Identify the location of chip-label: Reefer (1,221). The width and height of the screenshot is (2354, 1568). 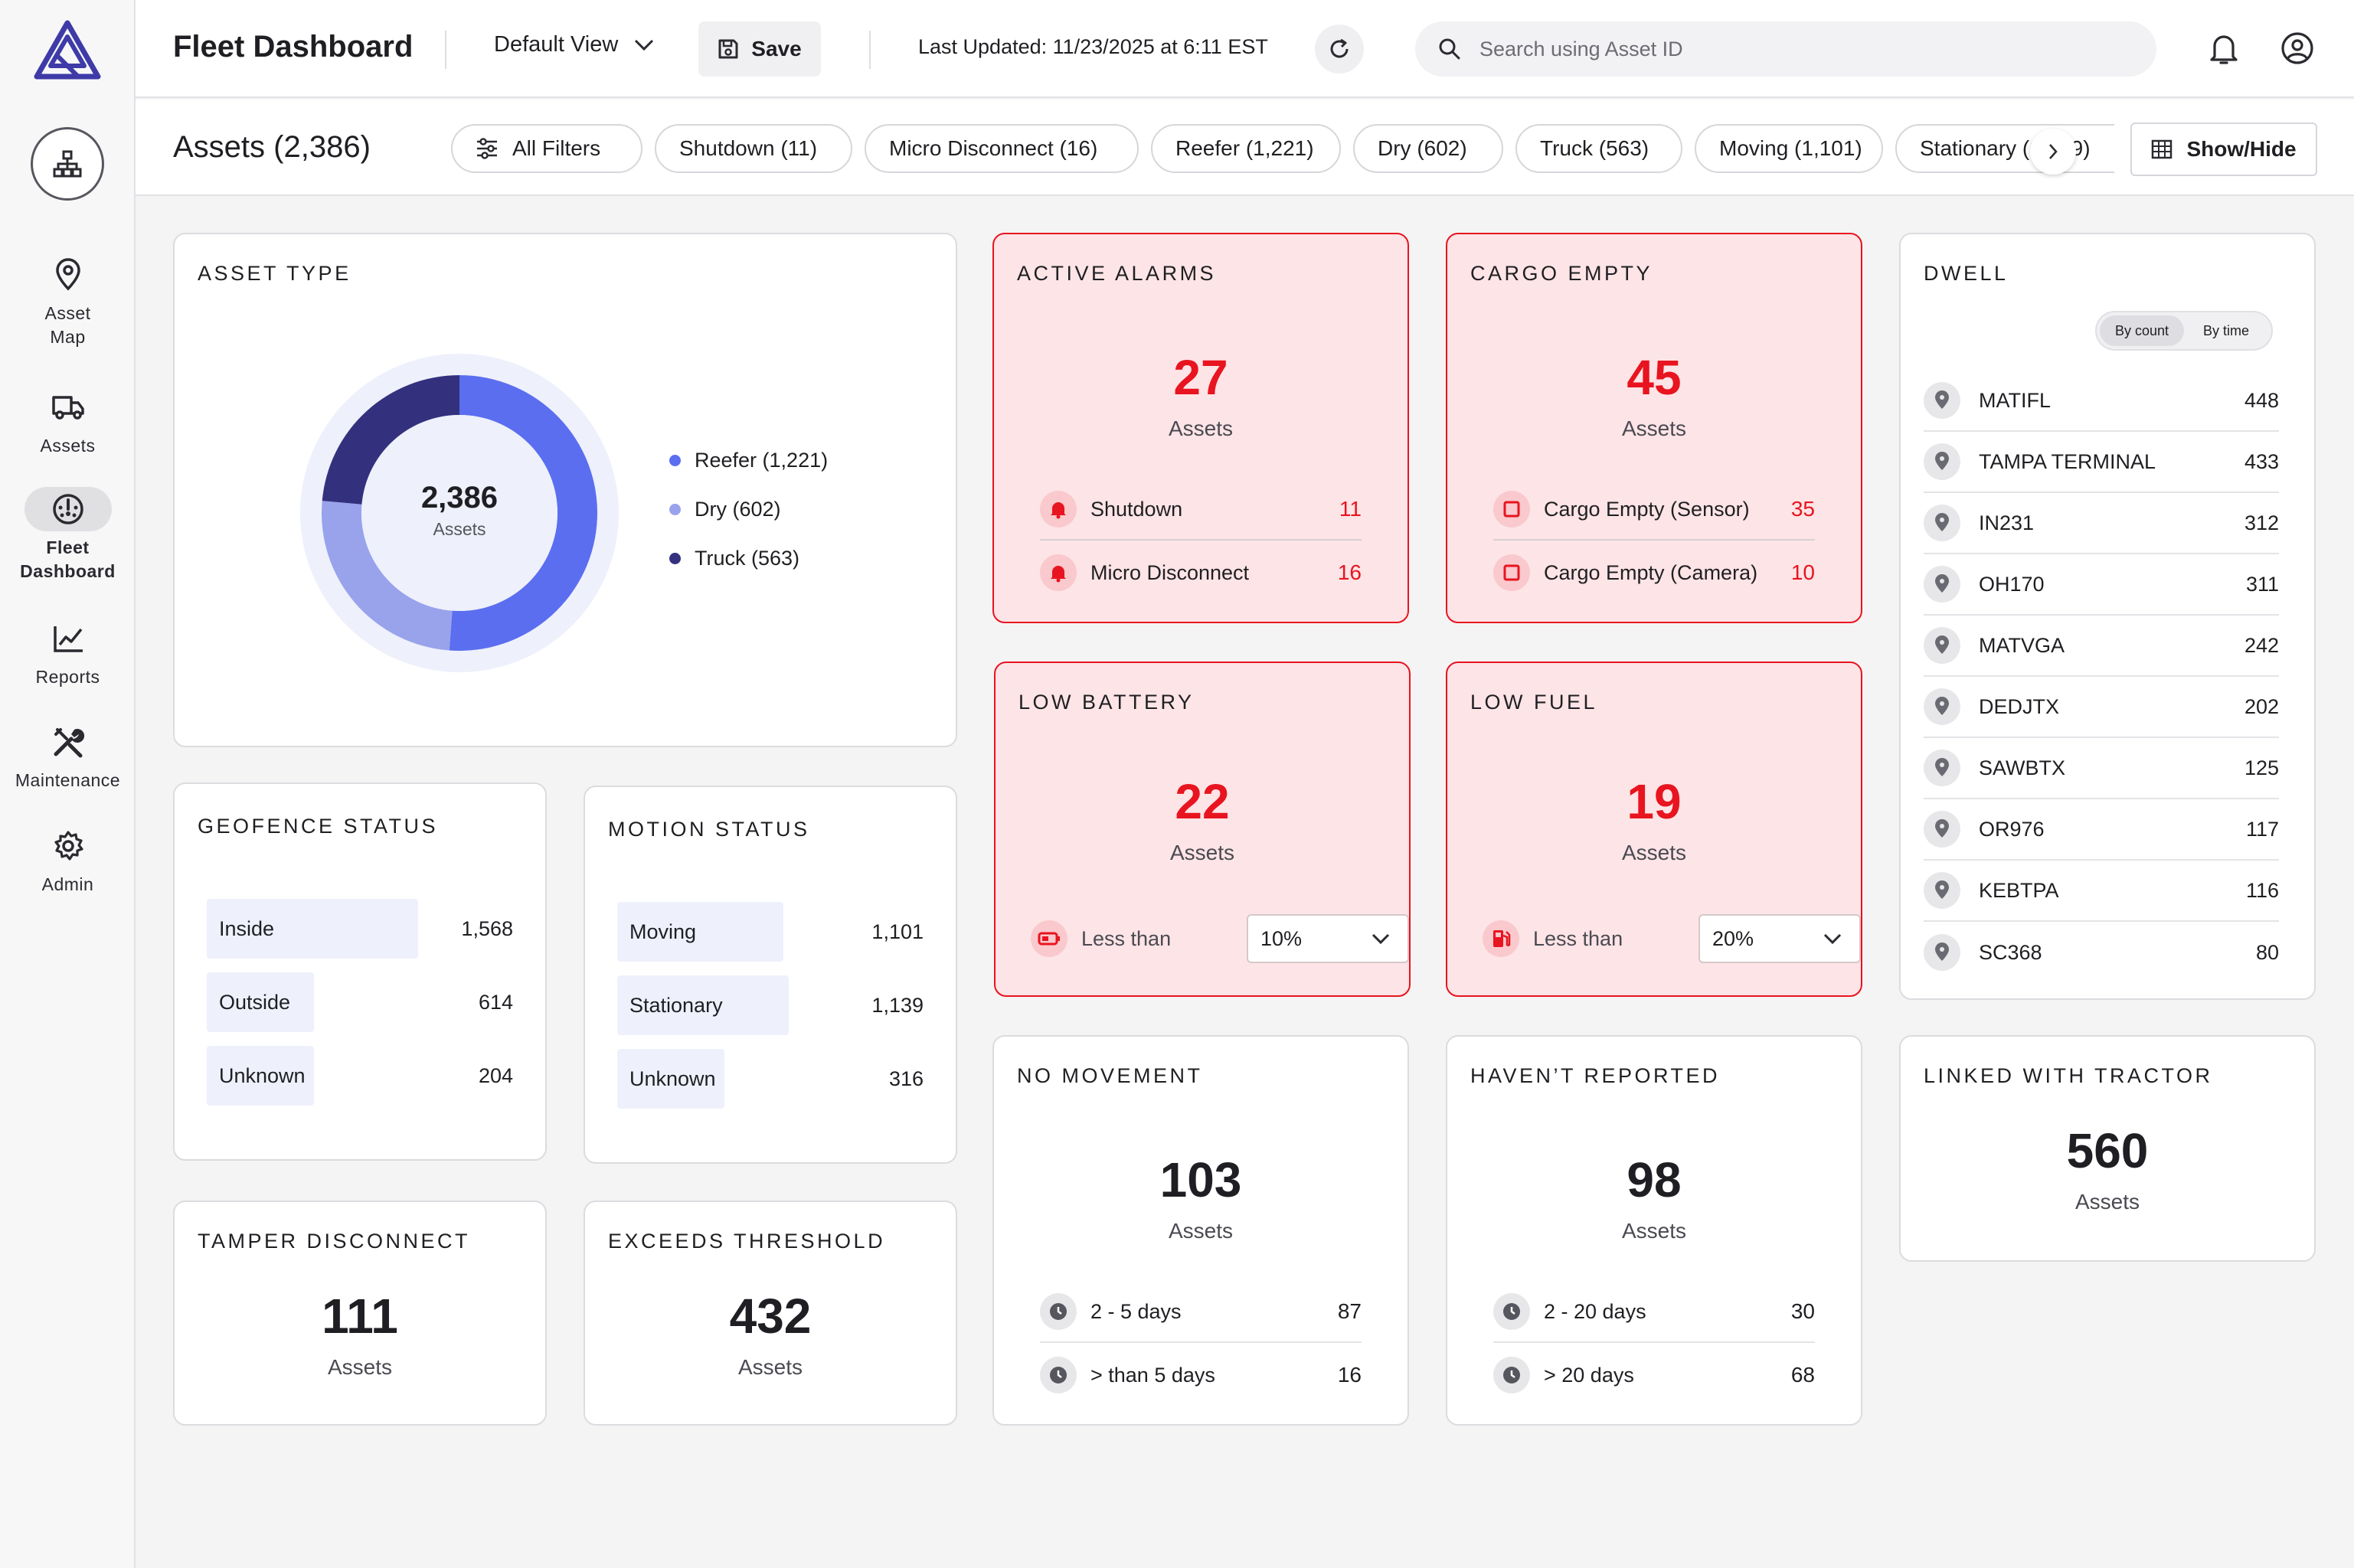
(1244, 148).